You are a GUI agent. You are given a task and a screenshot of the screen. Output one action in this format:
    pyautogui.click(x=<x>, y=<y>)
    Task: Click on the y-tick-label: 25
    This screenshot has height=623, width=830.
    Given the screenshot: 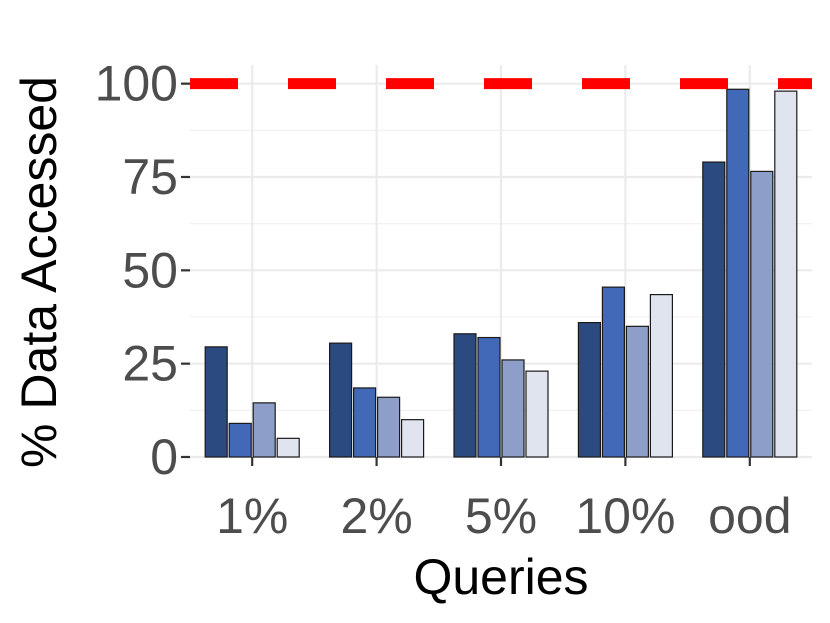 What is the action you would take?
    pyautogui.click(x=150, y=364)
    